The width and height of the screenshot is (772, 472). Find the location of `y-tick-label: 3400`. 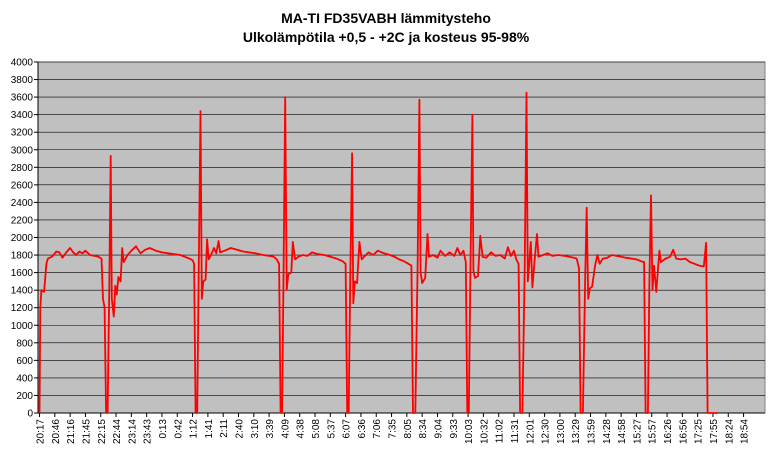

y-tick-label: 3400 is located at coordinates (22, 115).